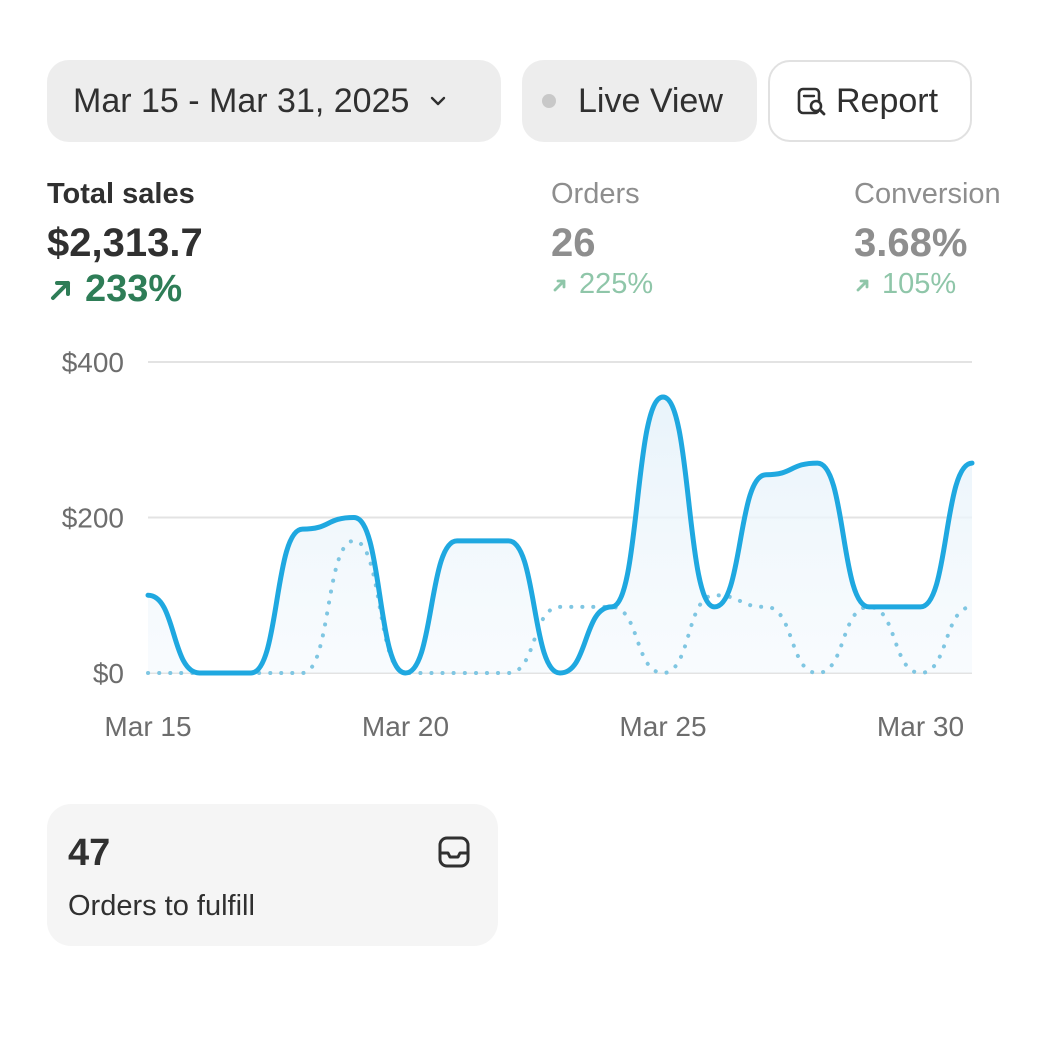  I want to click on x-tick-label: Mar 20, so click(405, 726).